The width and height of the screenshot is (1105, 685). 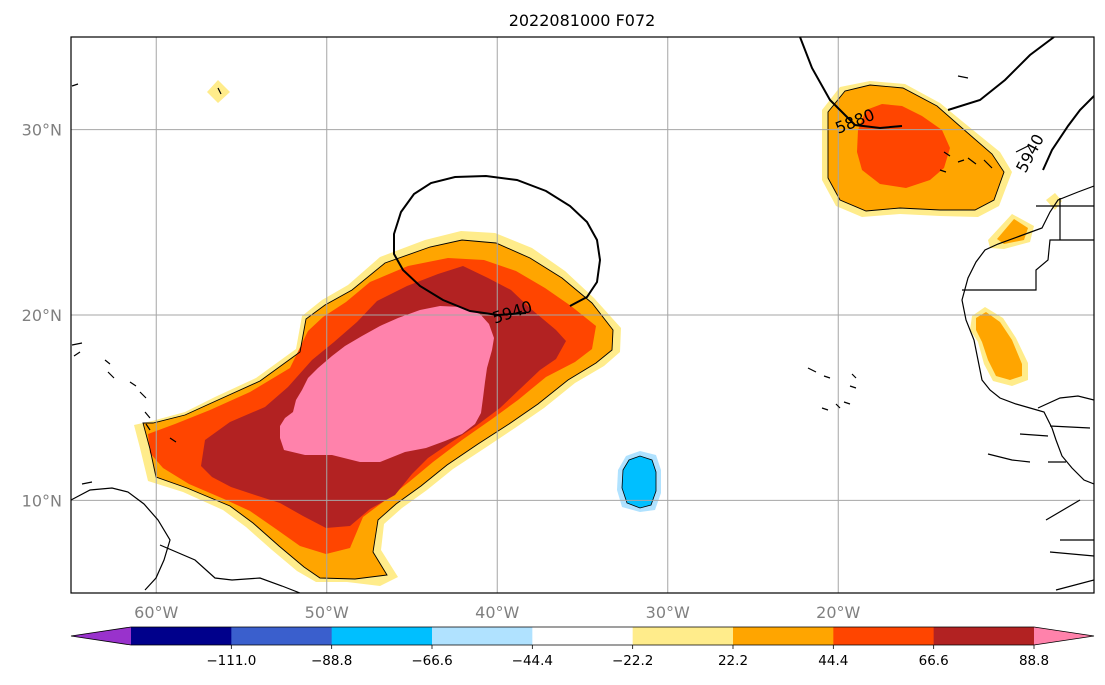 I want to click on coastline-south-america, so click(x=186, y=540).